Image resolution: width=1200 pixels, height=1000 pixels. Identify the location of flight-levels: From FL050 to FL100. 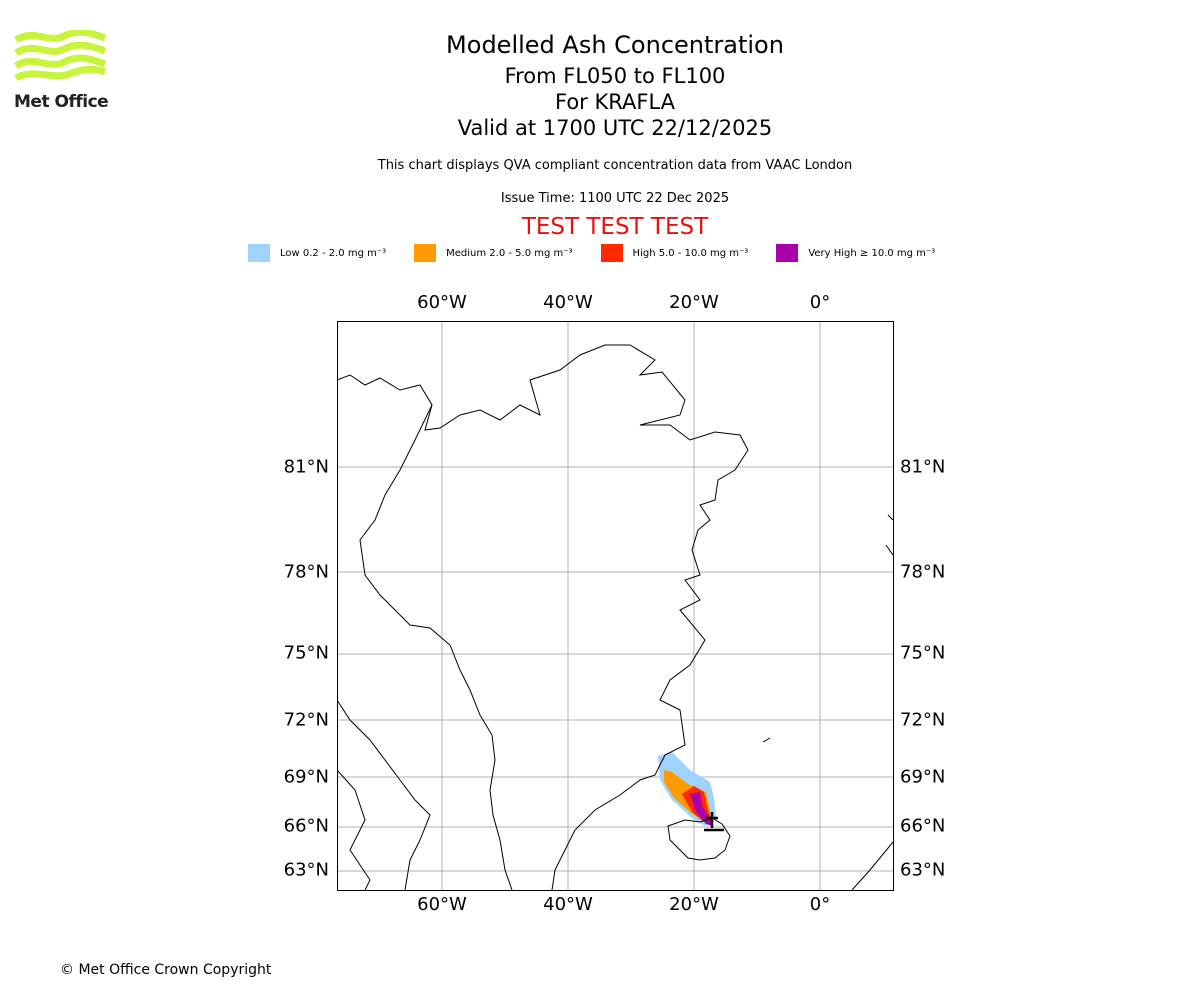
(615, 76).